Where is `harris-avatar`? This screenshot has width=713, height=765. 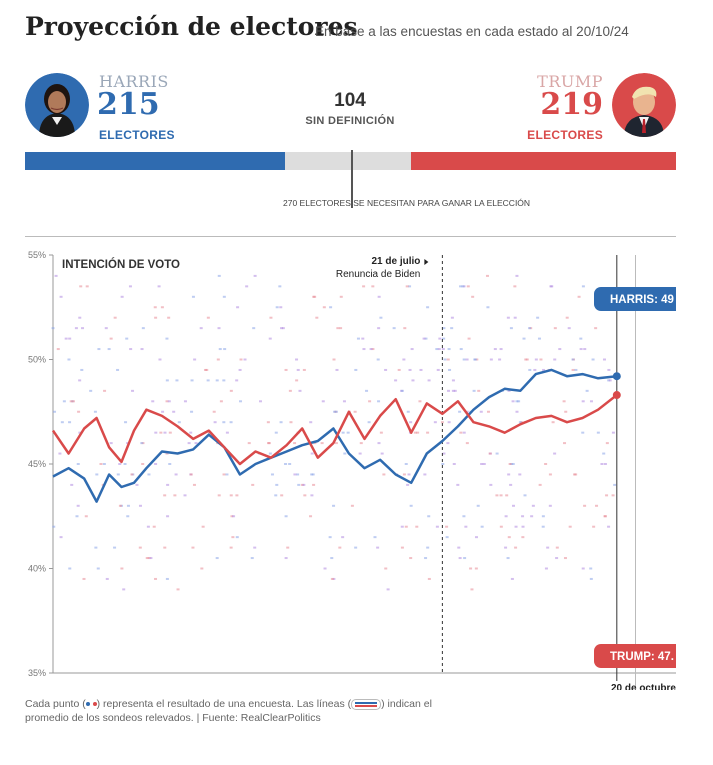
harris-avatar is located at coordinates (57, 105).